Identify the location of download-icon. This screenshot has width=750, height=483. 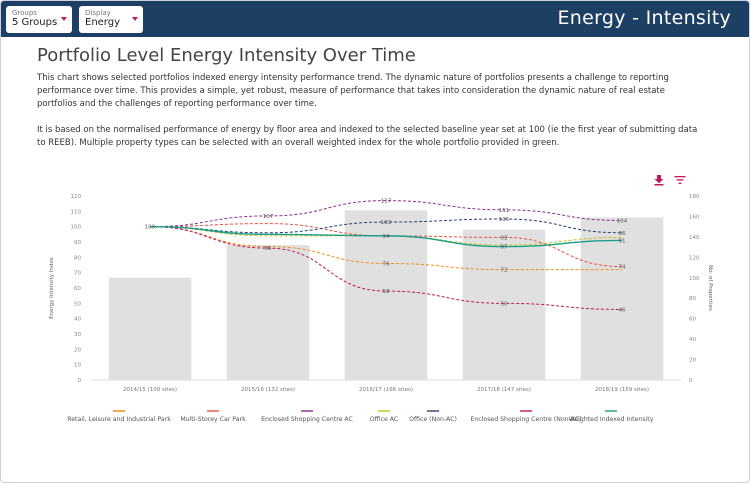
(659, 178).